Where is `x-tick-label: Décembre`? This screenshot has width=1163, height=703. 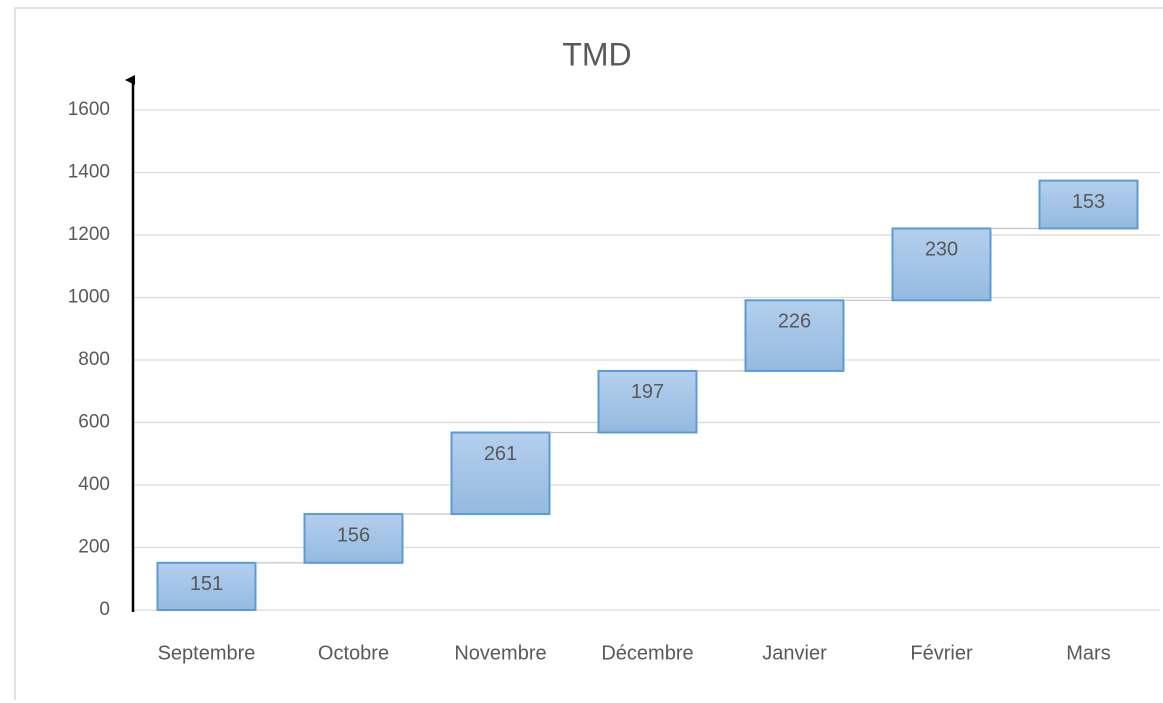 x-tick-label: Décembre is located at coordinates (647, 653).